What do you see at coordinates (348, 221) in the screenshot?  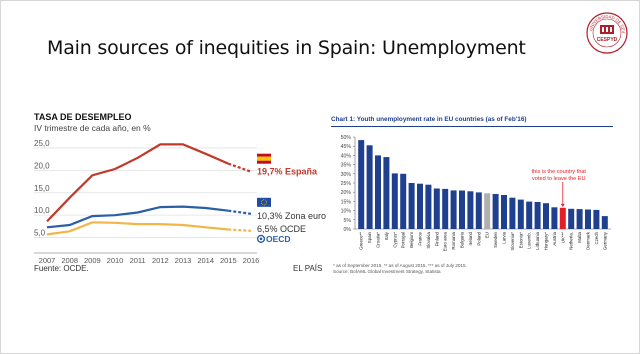 I see `y-tick-label: 5%` at bounding box center [348, 221].